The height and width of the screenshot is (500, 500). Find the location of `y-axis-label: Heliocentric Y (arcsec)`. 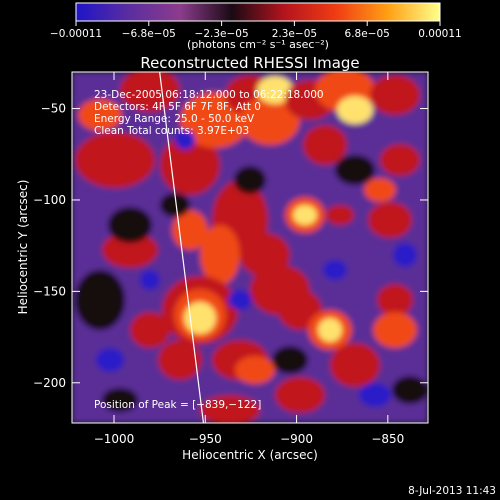

y-axis-label: Heliocentric Y (arcsec) is located at coordinates (23, 247).